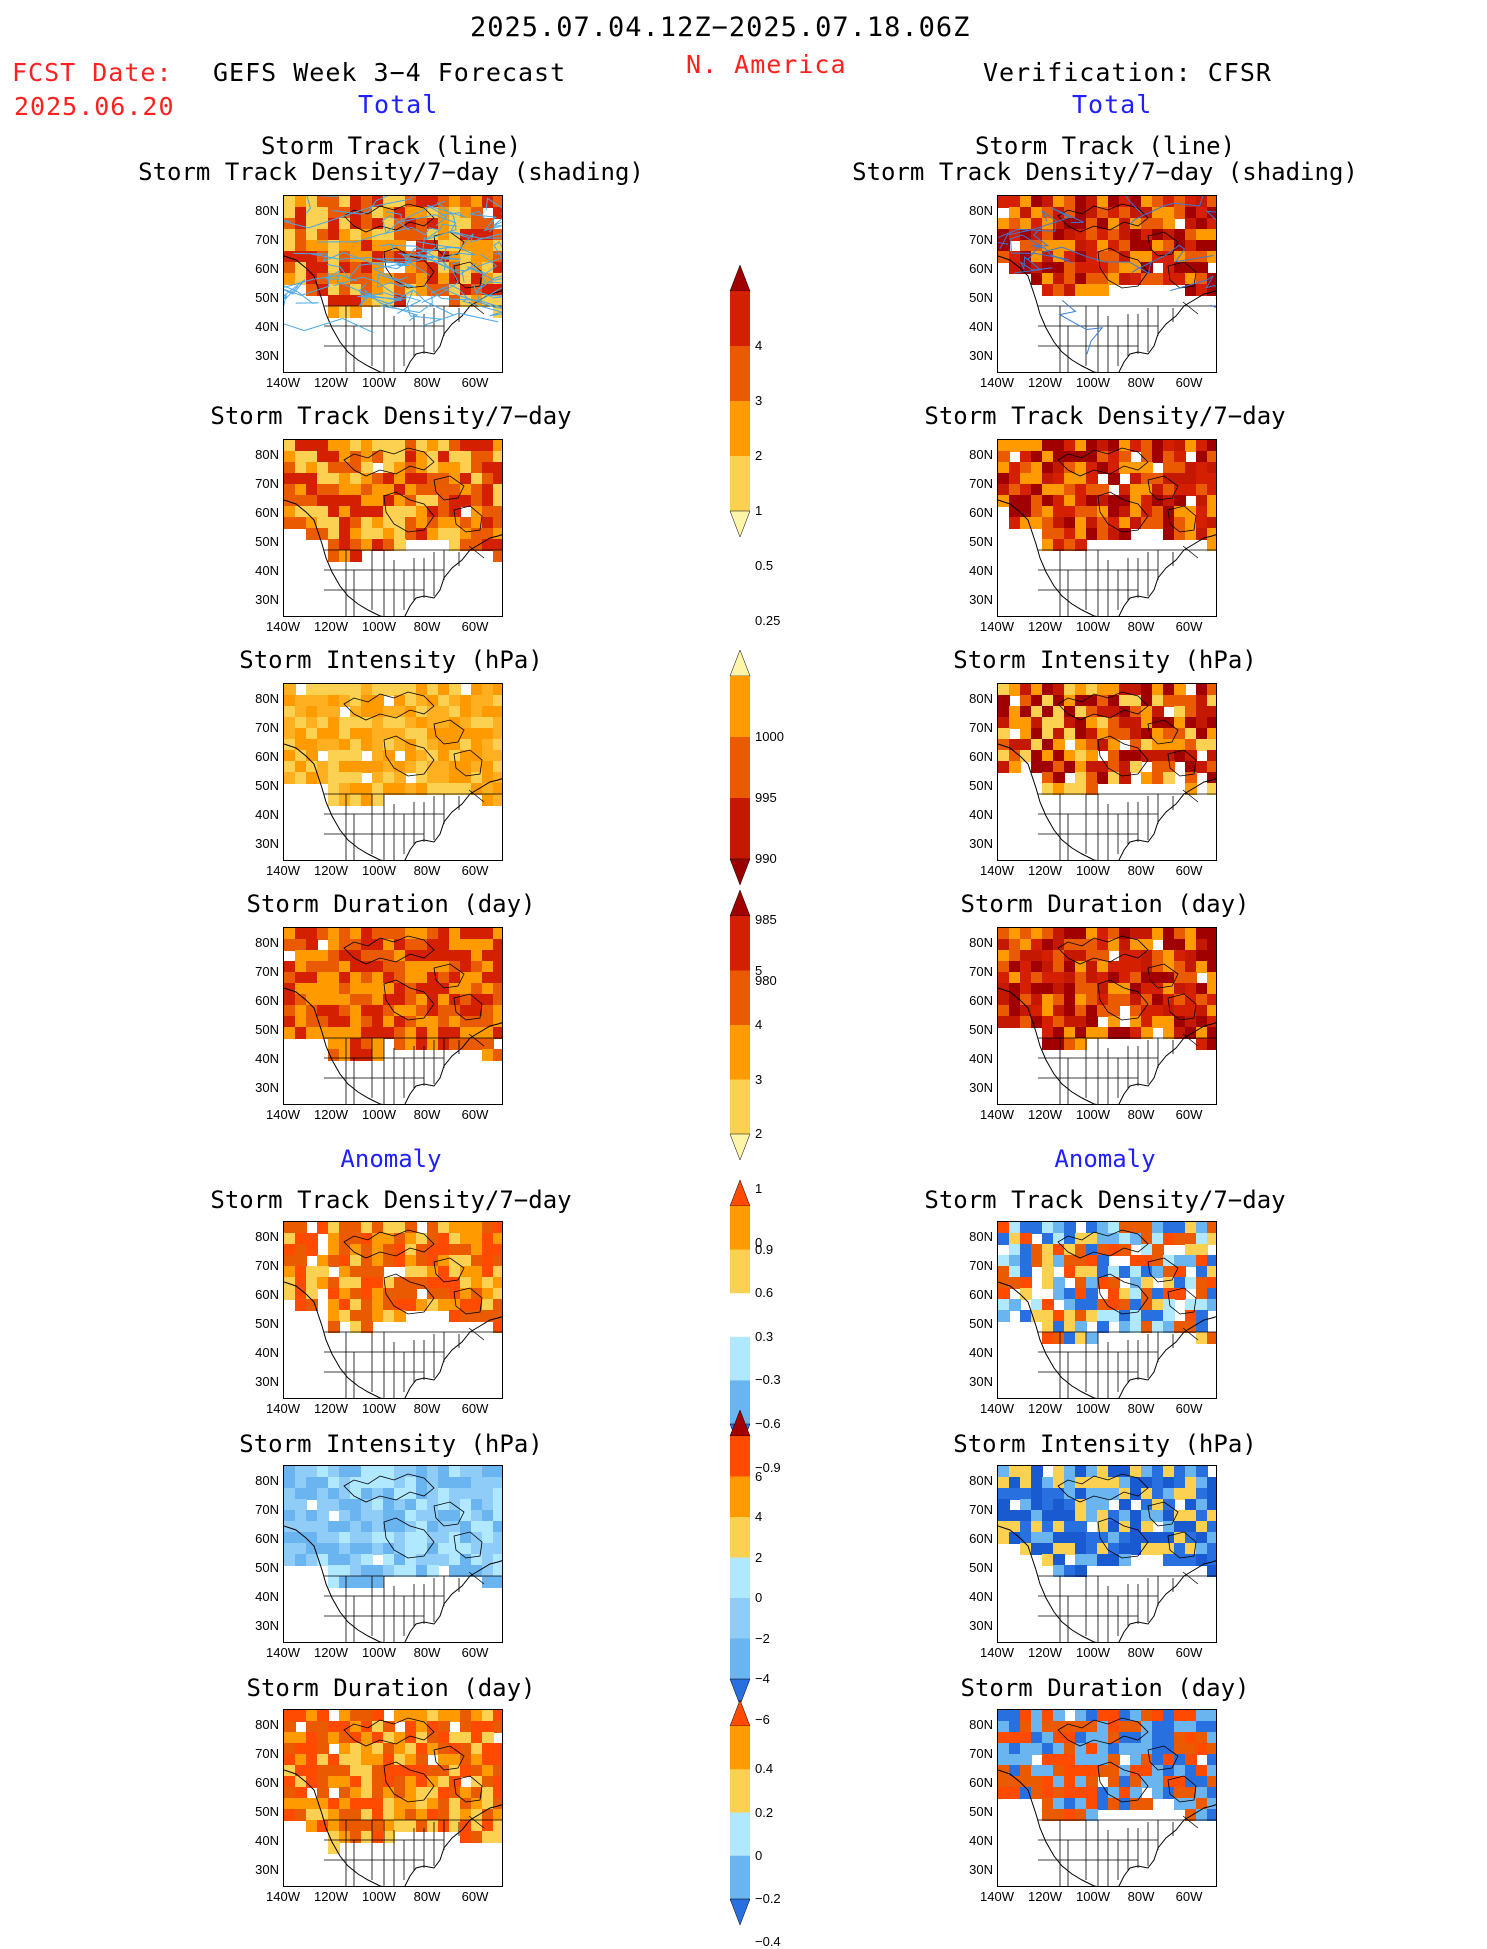 This screenshot has width=1487, height=1949. What do you see at coordinates (1045, 1896) in the screenshot?
I see `lon-tick-label: 120W` at bounding box center [1045, 1896].